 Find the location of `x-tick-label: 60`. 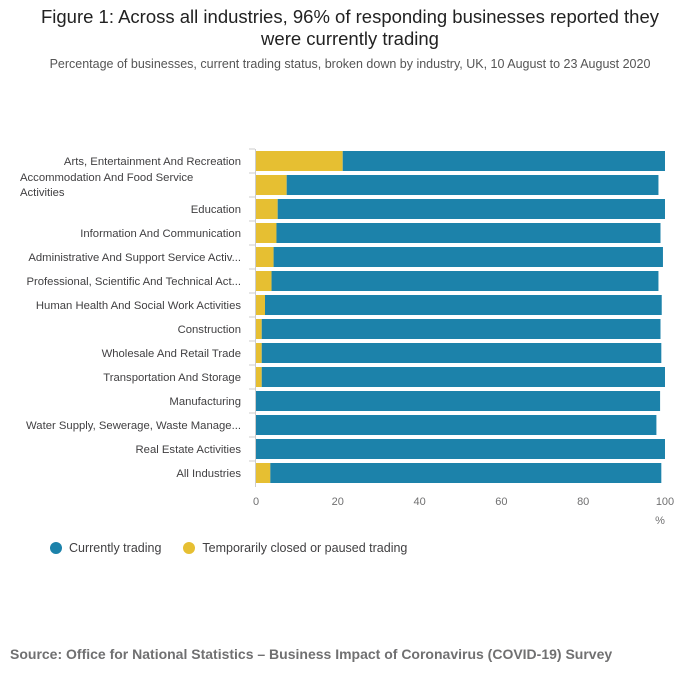

x-tick-label: 60 is located at coordinates (501, 502).